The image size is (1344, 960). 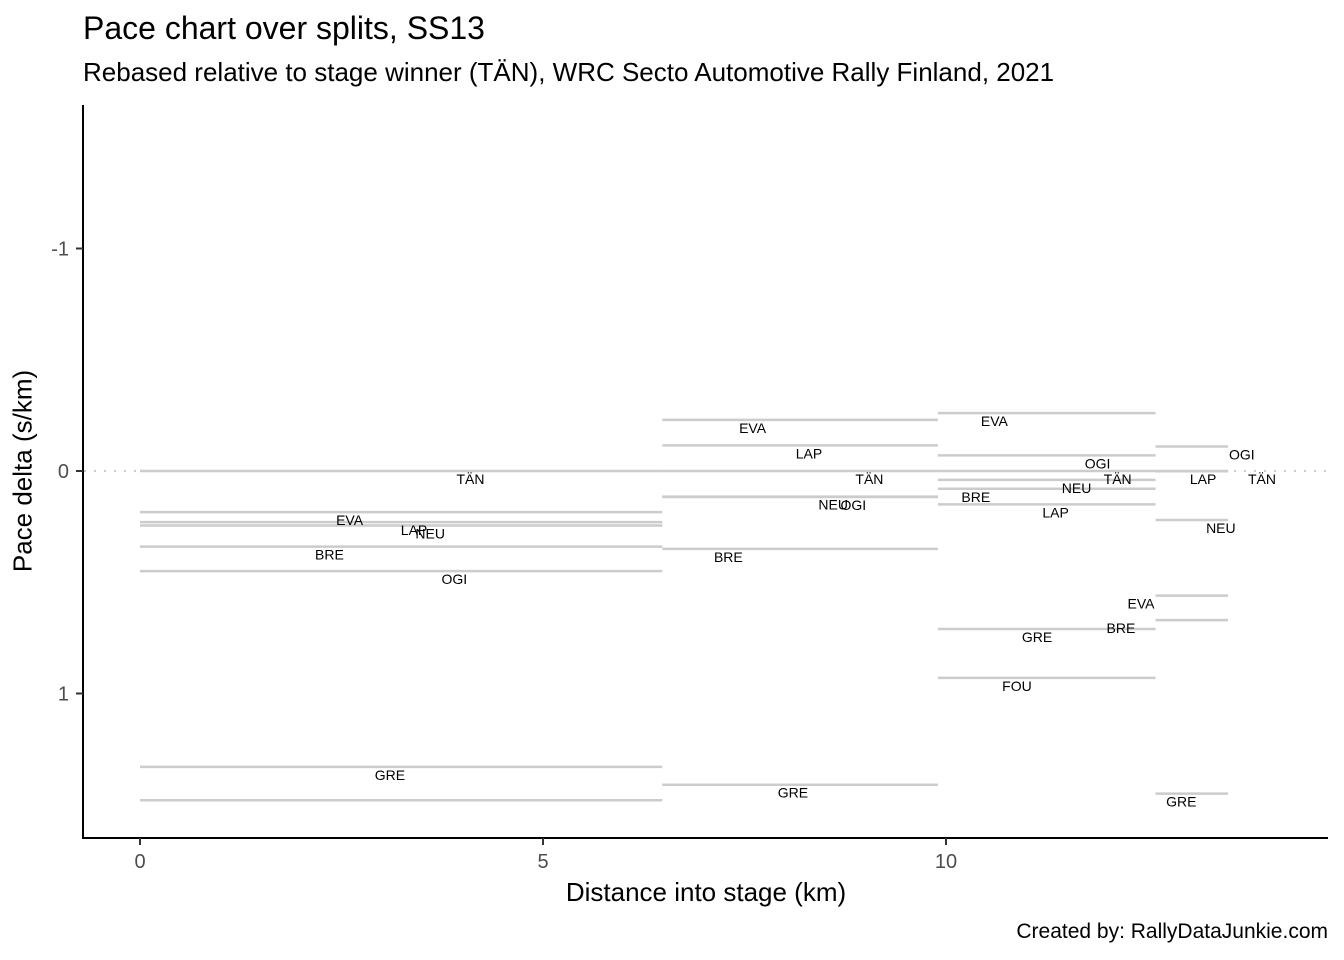 I want to click on driver-label: FOU, so click(x=1017, y=686).